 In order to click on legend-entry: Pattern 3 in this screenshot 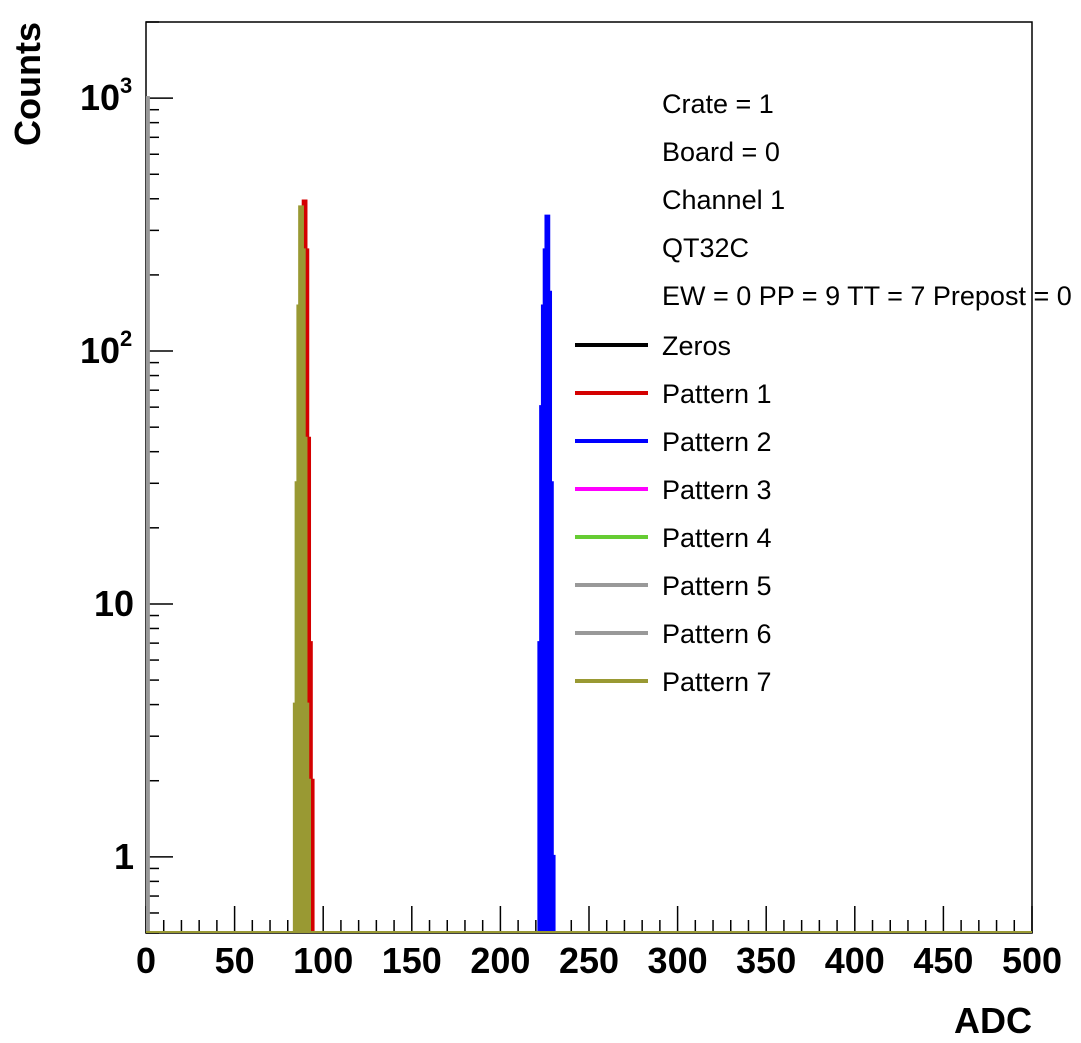, I will do `click(673, 490)`.